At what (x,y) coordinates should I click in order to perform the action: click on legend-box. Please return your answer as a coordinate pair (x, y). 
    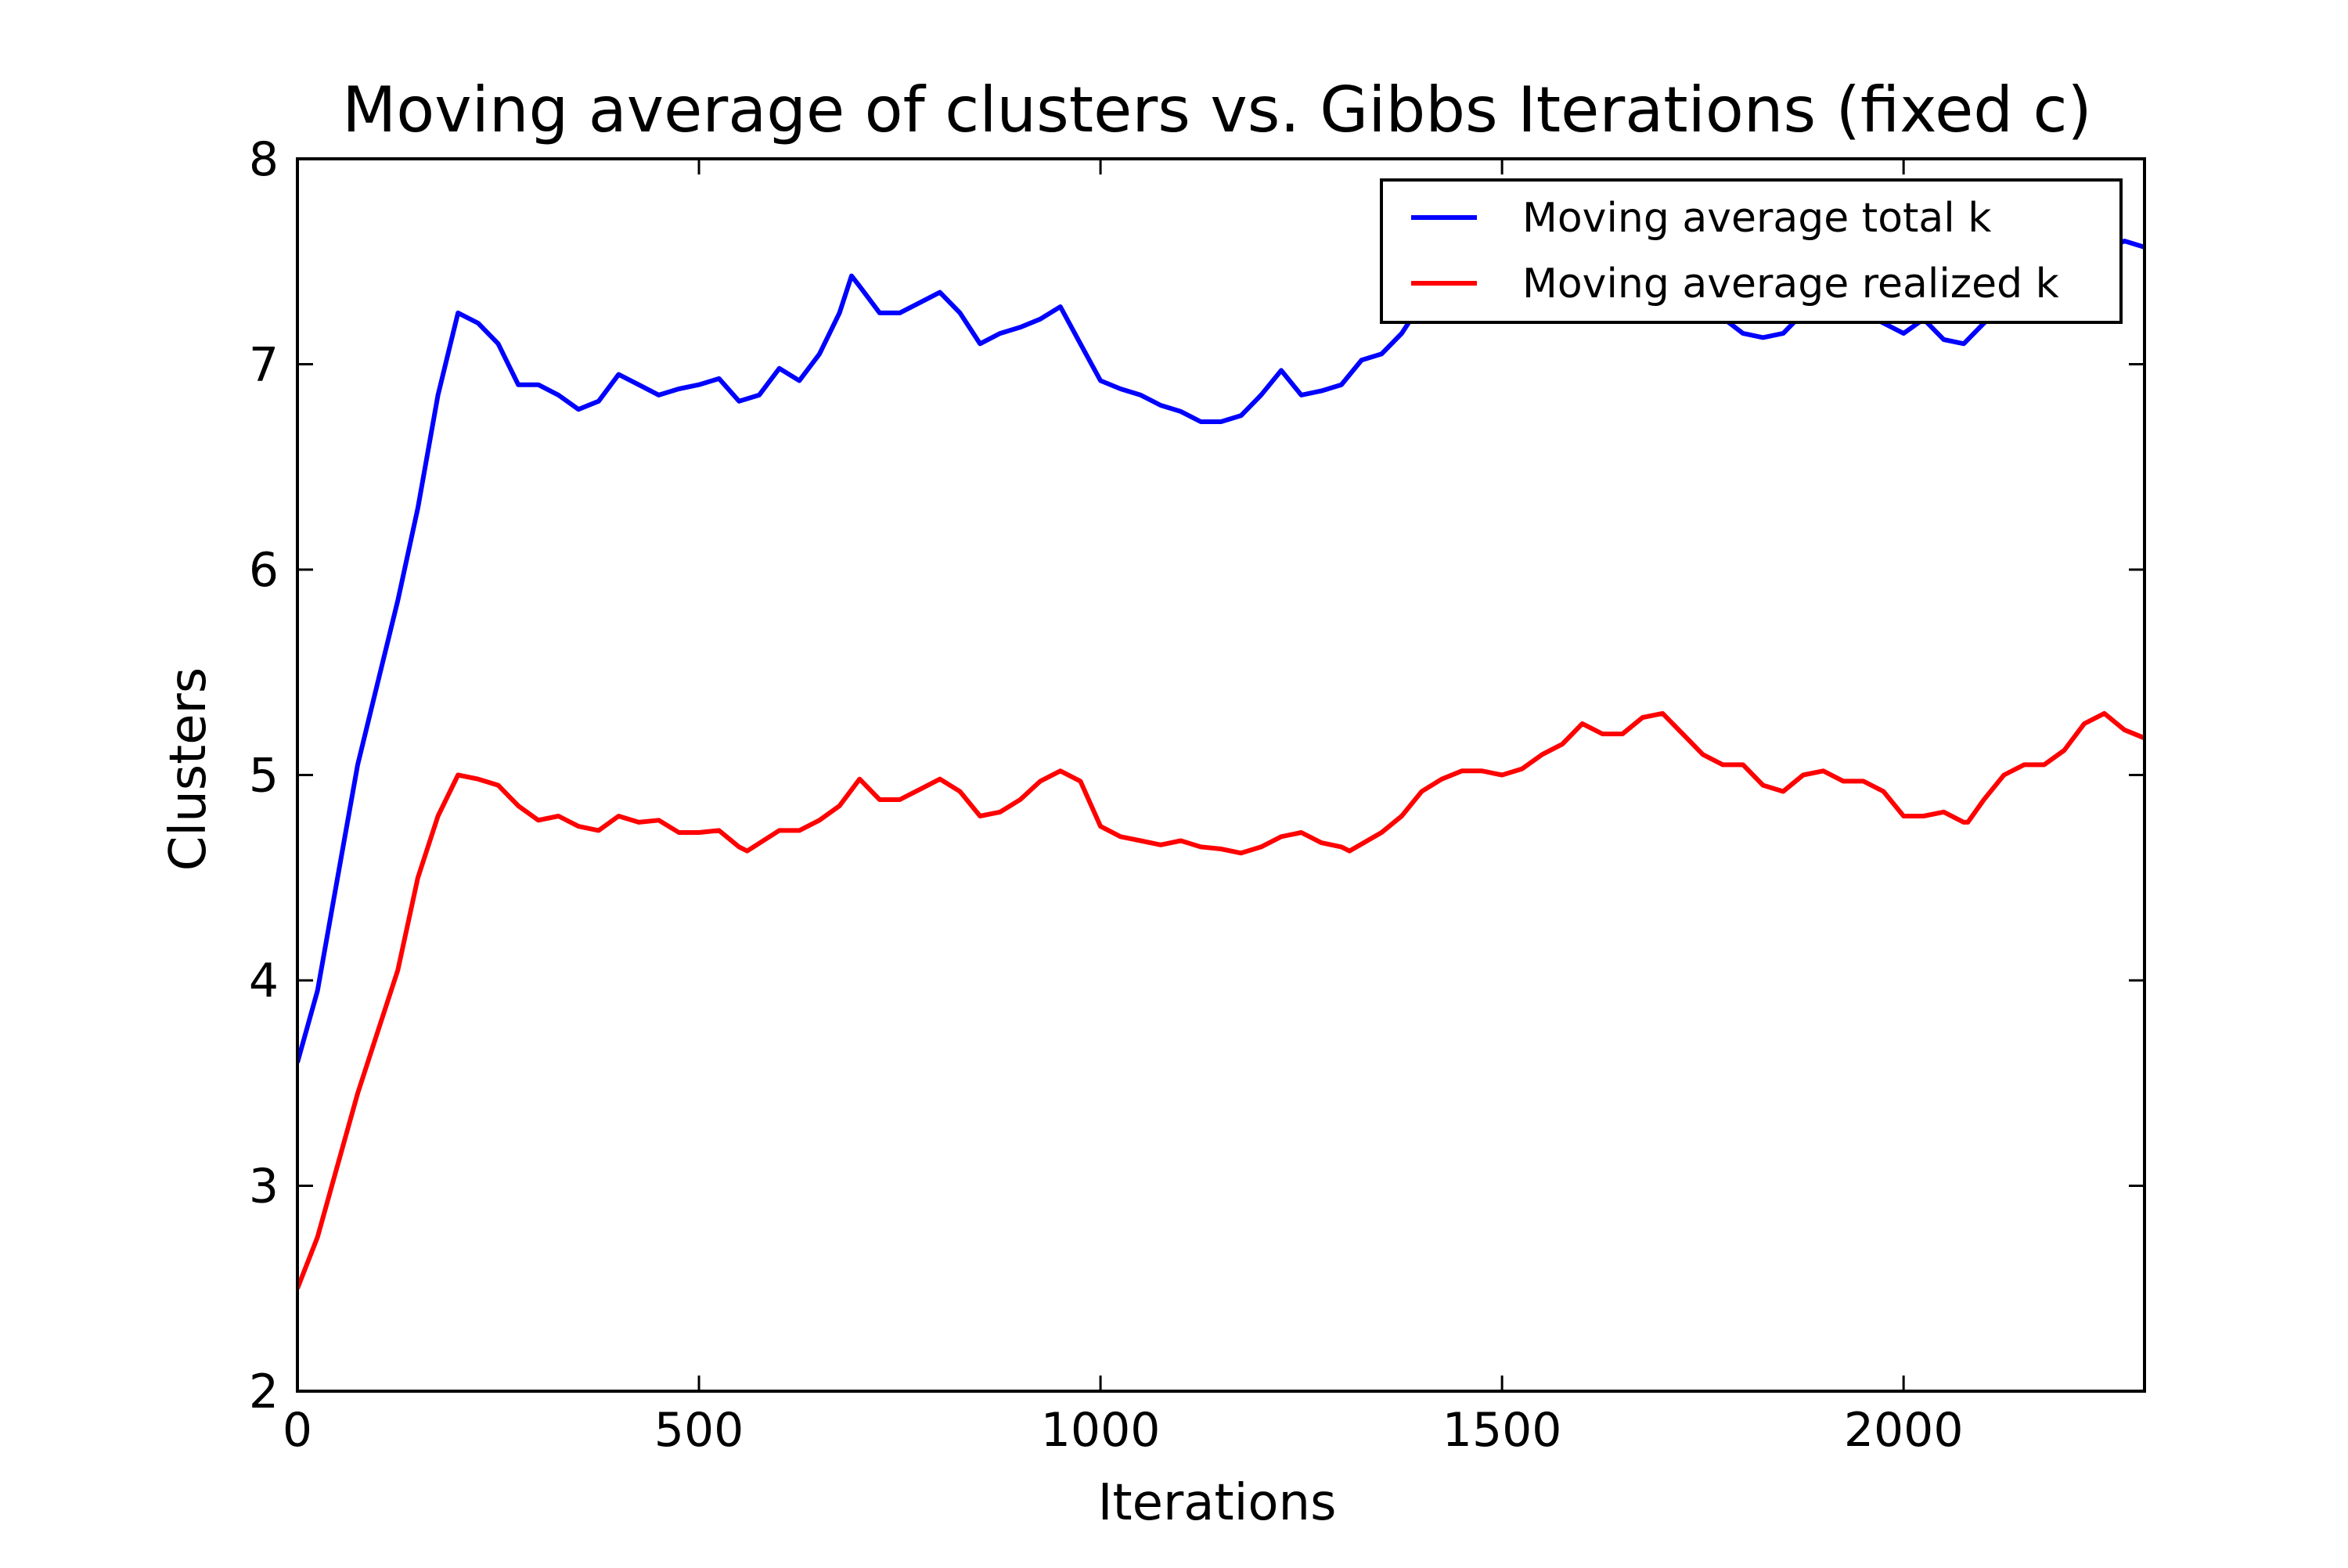
    Looking at the image, I should click on (1752, 251).